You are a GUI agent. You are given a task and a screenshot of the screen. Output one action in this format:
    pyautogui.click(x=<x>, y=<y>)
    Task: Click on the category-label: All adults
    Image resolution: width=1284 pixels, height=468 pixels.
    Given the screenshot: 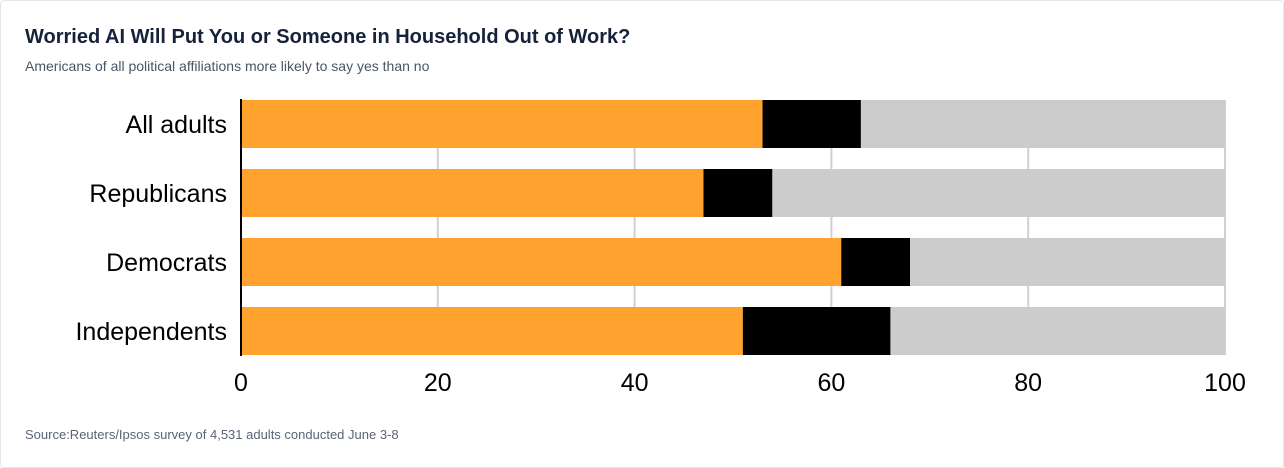 What is the action you would take?
    pyautogui.click(x=176, y=125)
    